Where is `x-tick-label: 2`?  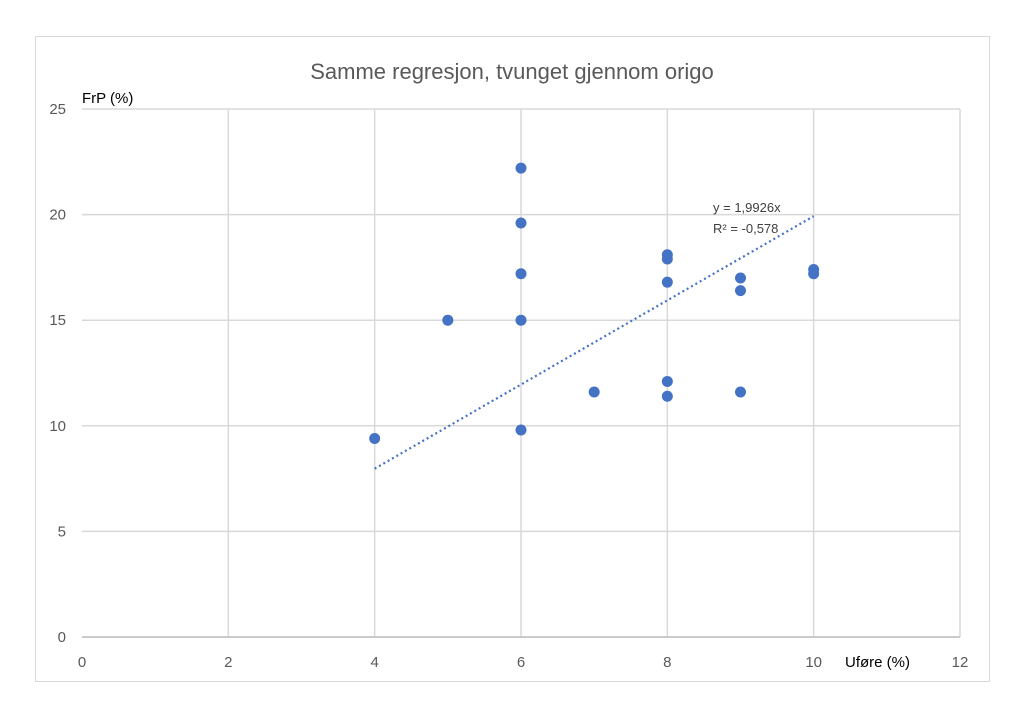
x-tick-label: 2 is located at coordinates (228, 662).